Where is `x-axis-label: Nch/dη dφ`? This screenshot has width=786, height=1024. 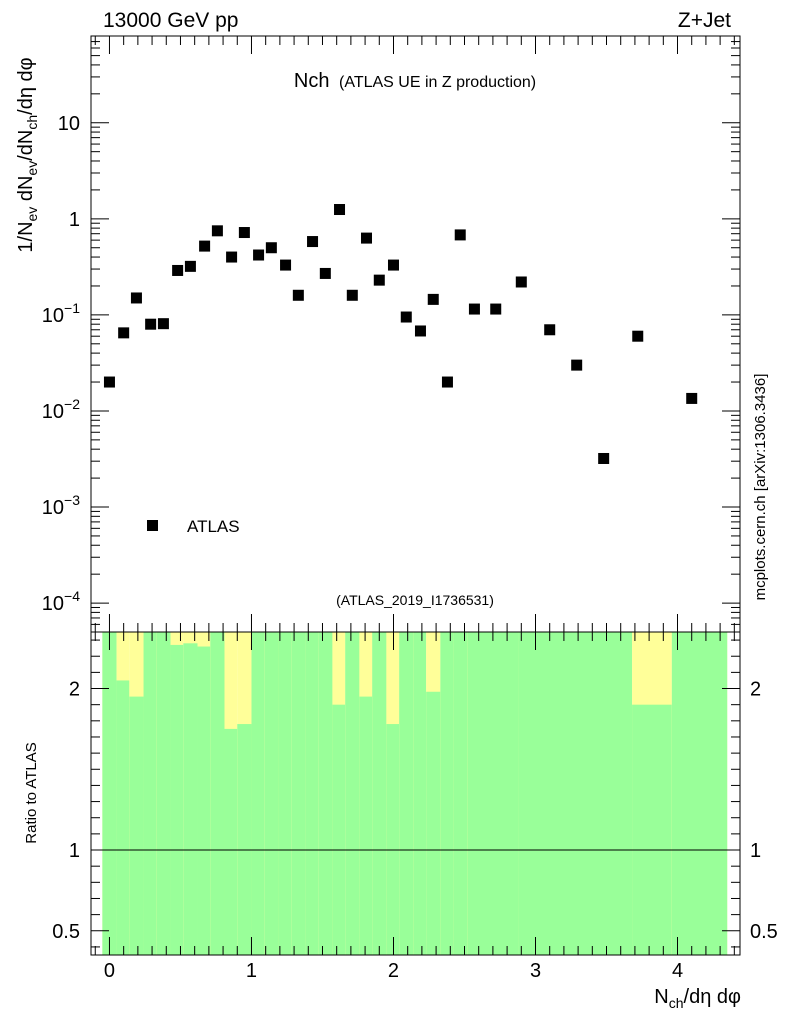 x-axis-label: Nch/dη dφ is located at coordinates (697, 998).